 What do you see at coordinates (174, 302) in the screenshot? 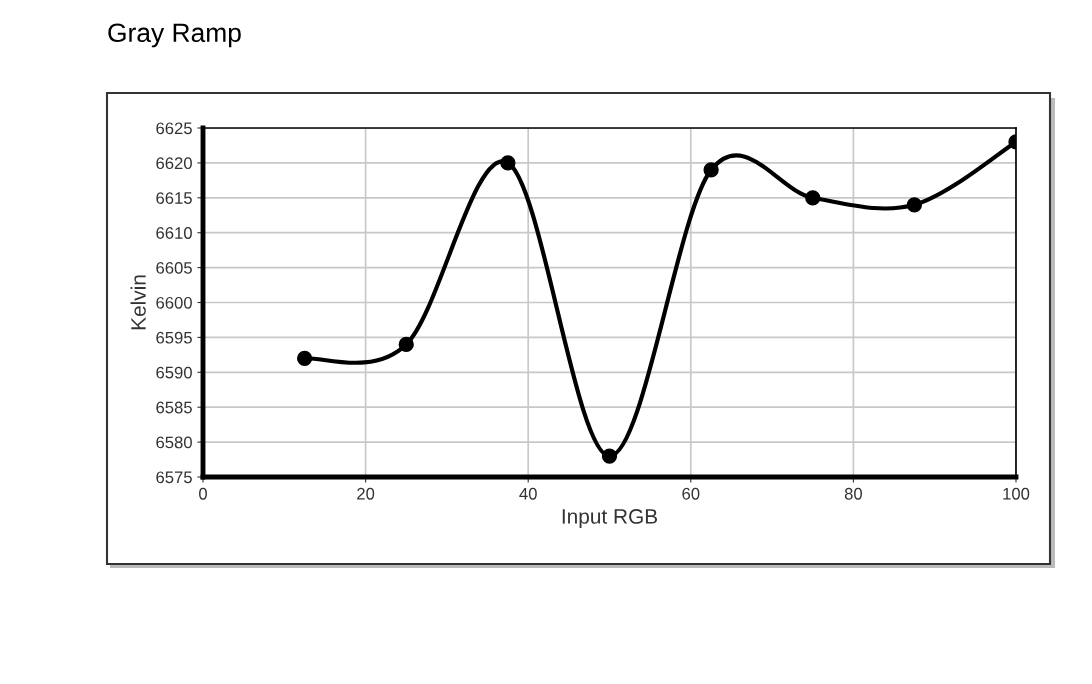
I see `y-tick-label: 6600` at bounding box center [174, 302].